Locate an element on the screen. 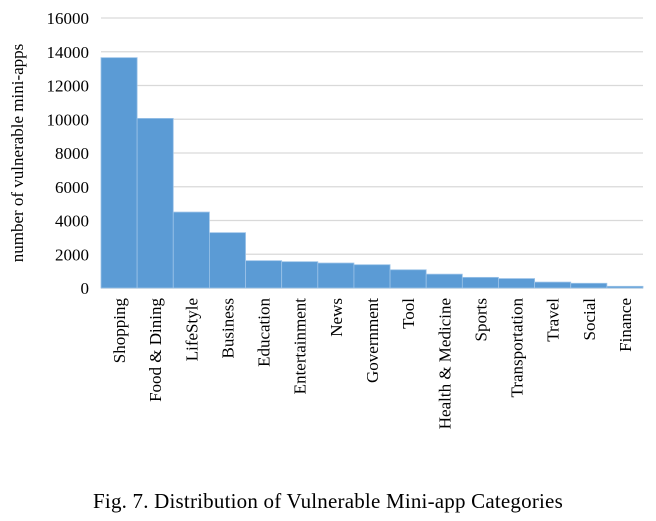  y-tick-label: 16000 is located at coordinates (68, 18).